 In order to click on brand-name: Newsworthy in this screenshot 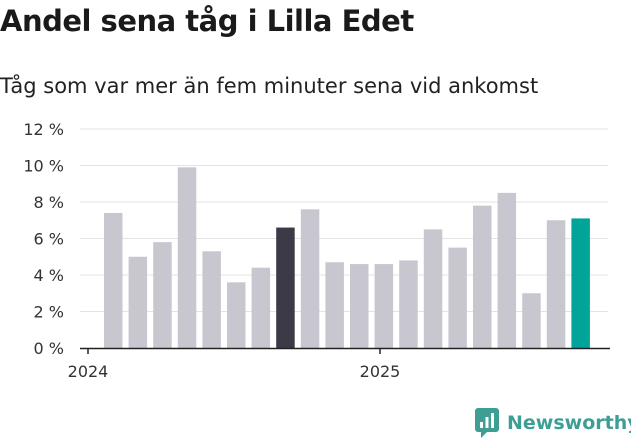, I will do `click(569, 423)`.